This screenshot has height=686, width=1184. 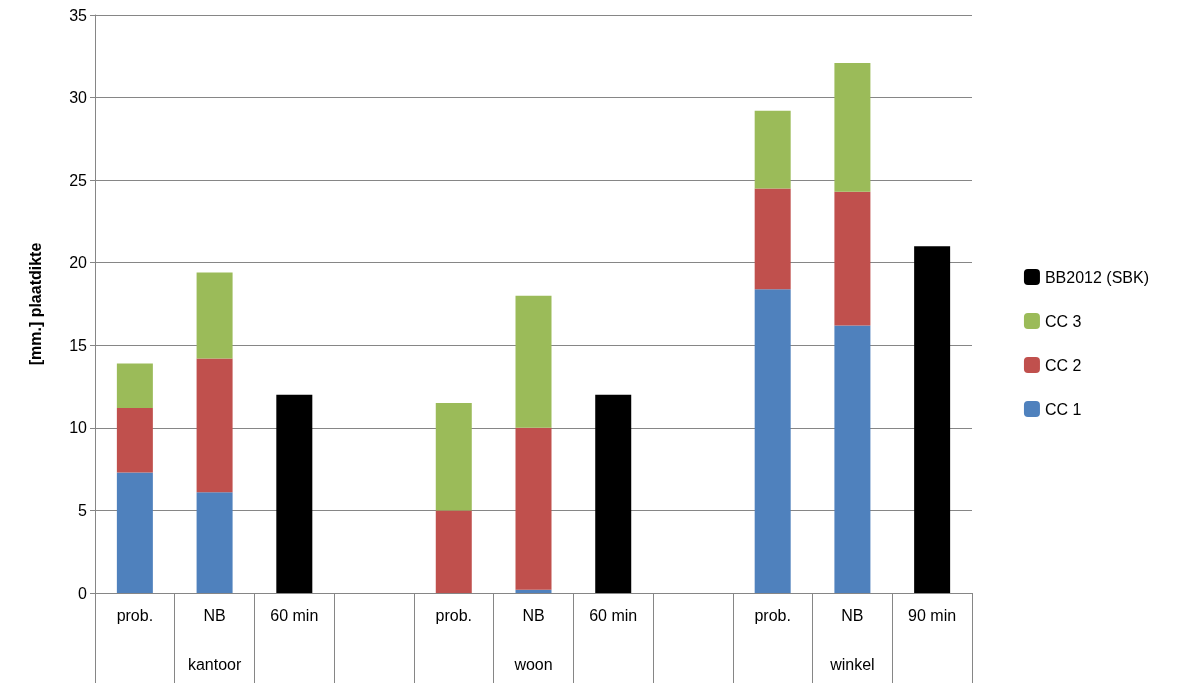 What do you see at coordinates (1063, 365) in the screenshot?
I see `legend-label: CC 2` at bounding box center [1063, 365].